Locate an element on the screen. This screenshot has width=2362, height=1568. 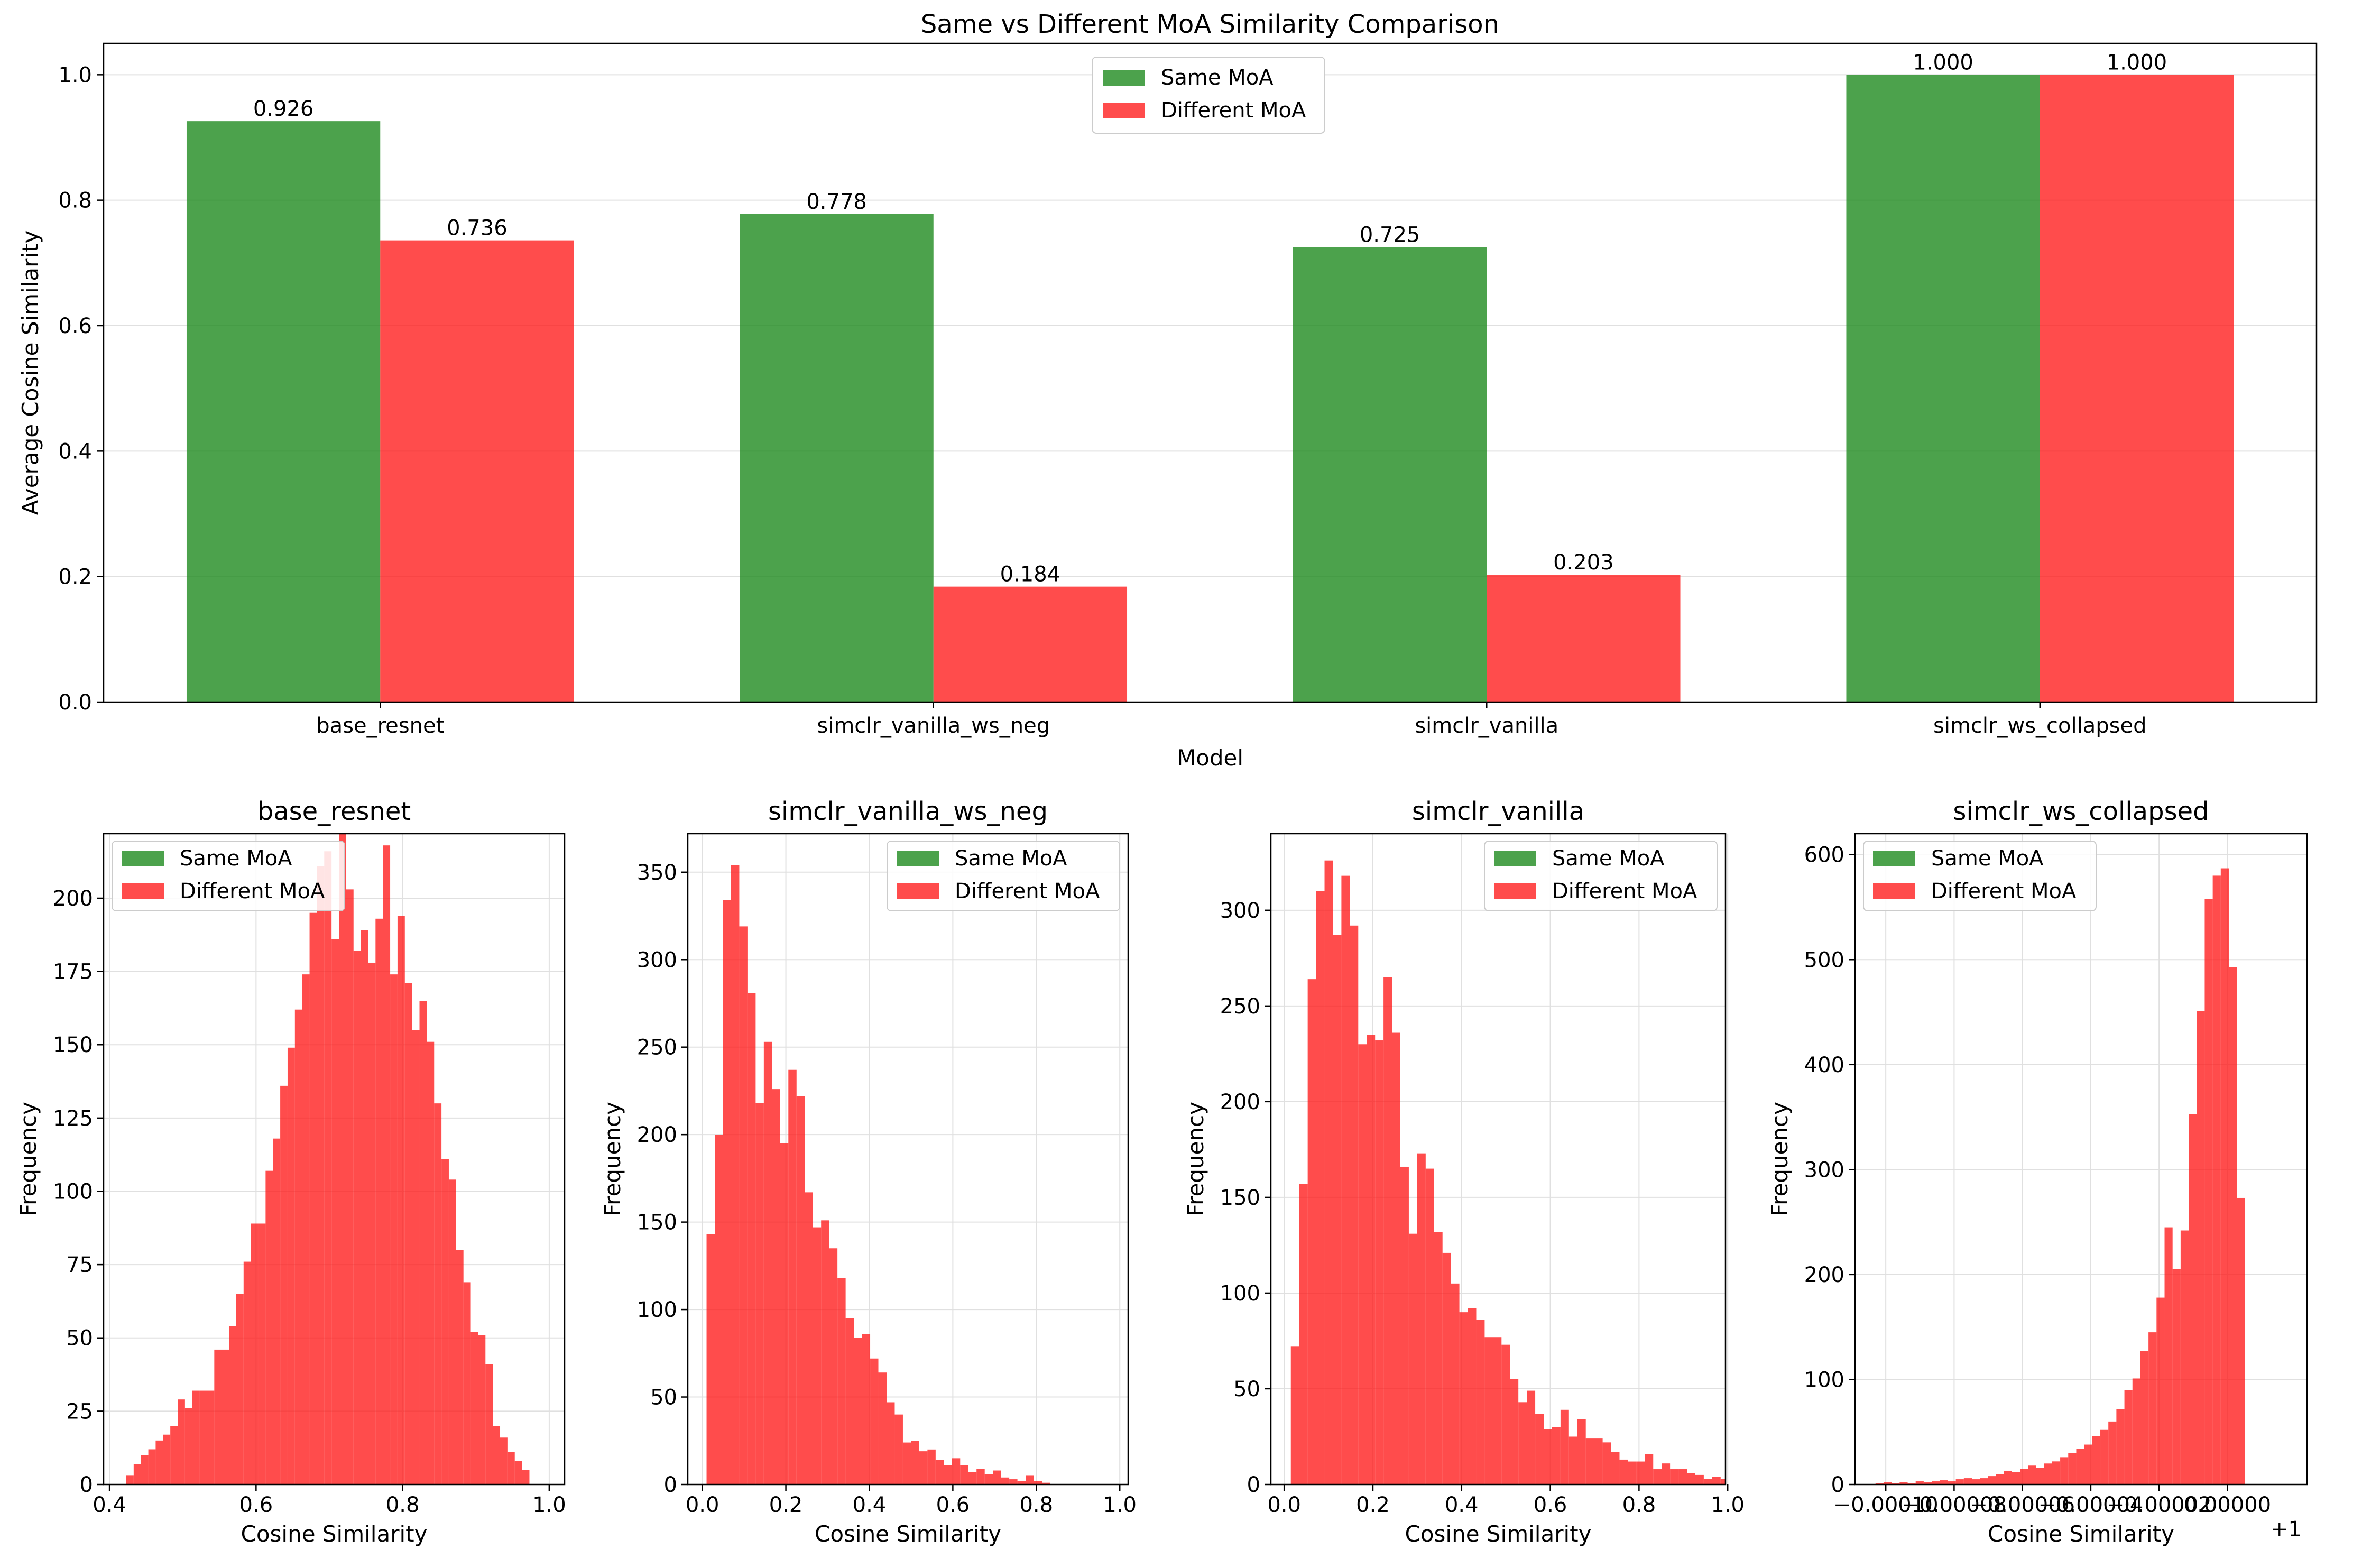
x-tick-label: simclr_vanilla_ws_neg is located at coordinates (934, 726).